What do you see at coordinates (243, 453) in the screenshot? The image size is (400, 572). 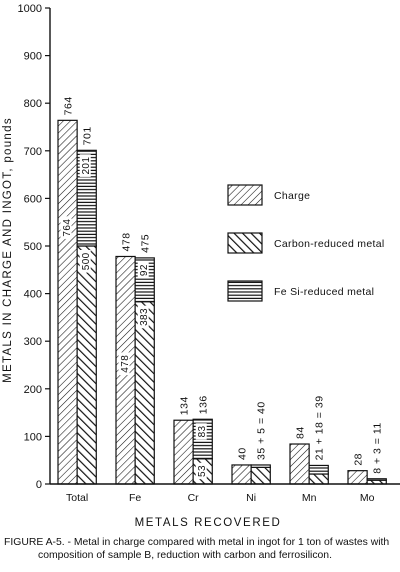 I see `charge-top-label: 40` at bounding box center [243, 453].